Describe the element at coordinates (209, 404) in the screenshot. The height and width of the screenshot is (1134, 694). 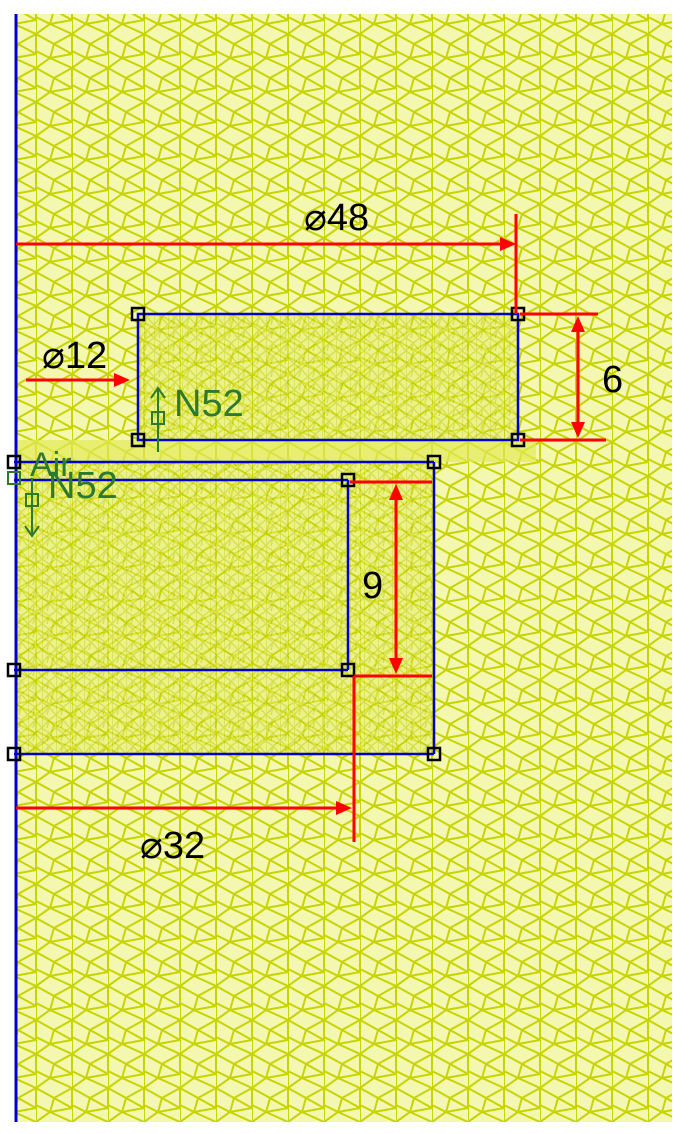
I see `upper-magnet-material-label: N52` at that location.